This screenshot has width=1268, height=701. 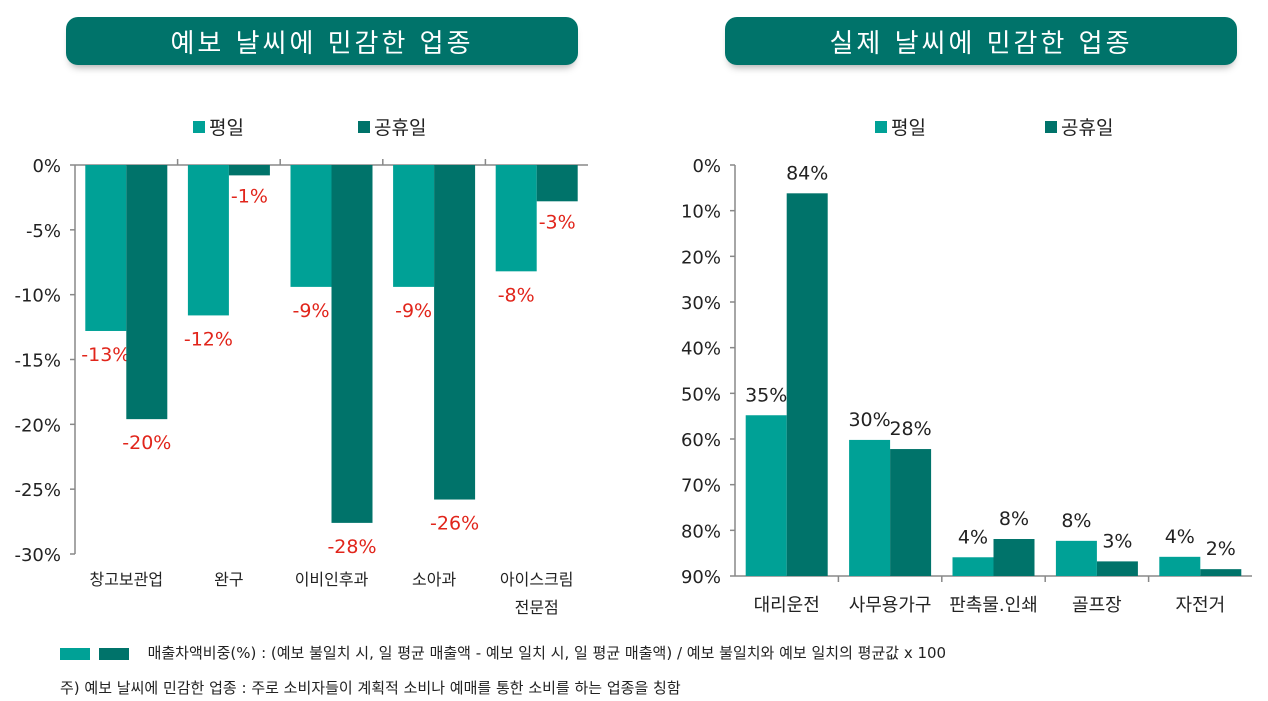 I want to click on data-label: -1%, so click(x=249, y=196).